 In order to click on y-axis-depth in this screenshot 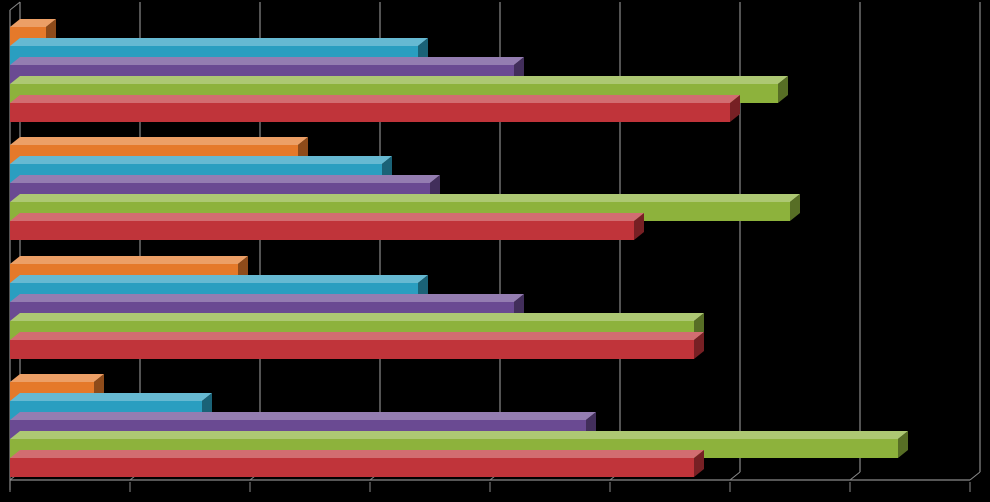, I will do `click(15, 6)`.